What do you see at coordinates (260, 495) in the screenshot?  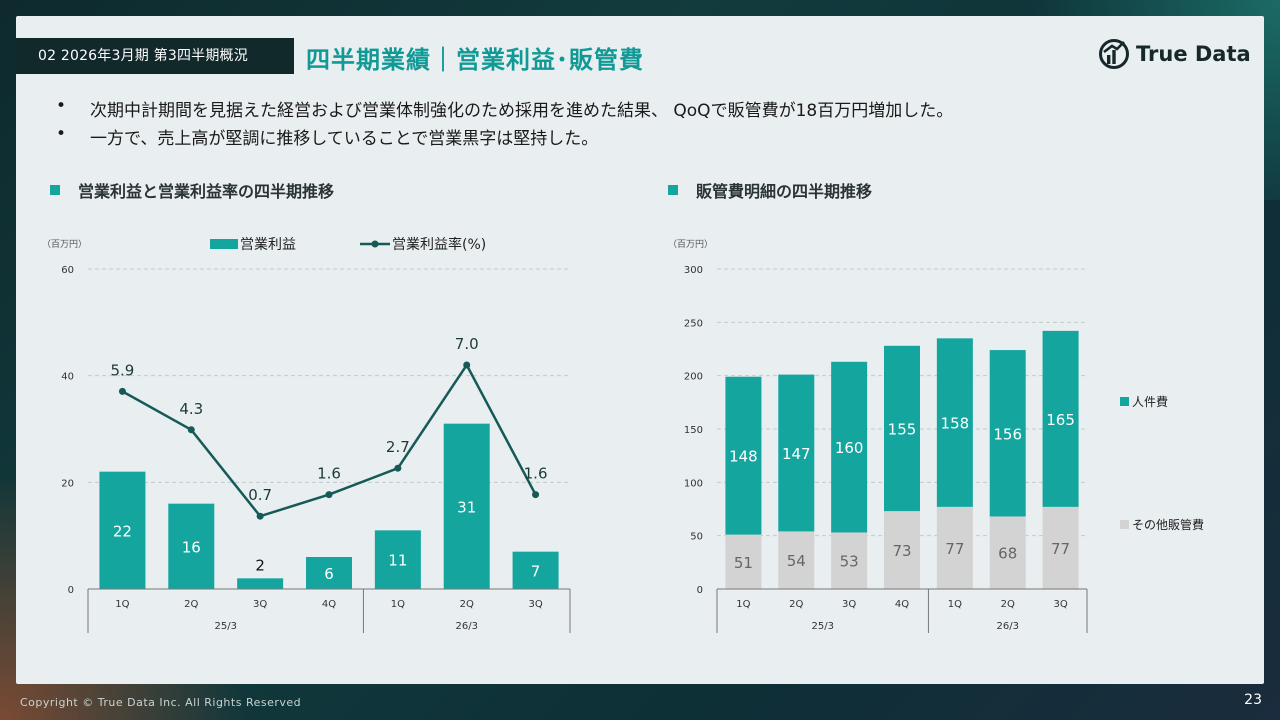 I see `line-data-label: 0.7` at bounding box center [260, 495].